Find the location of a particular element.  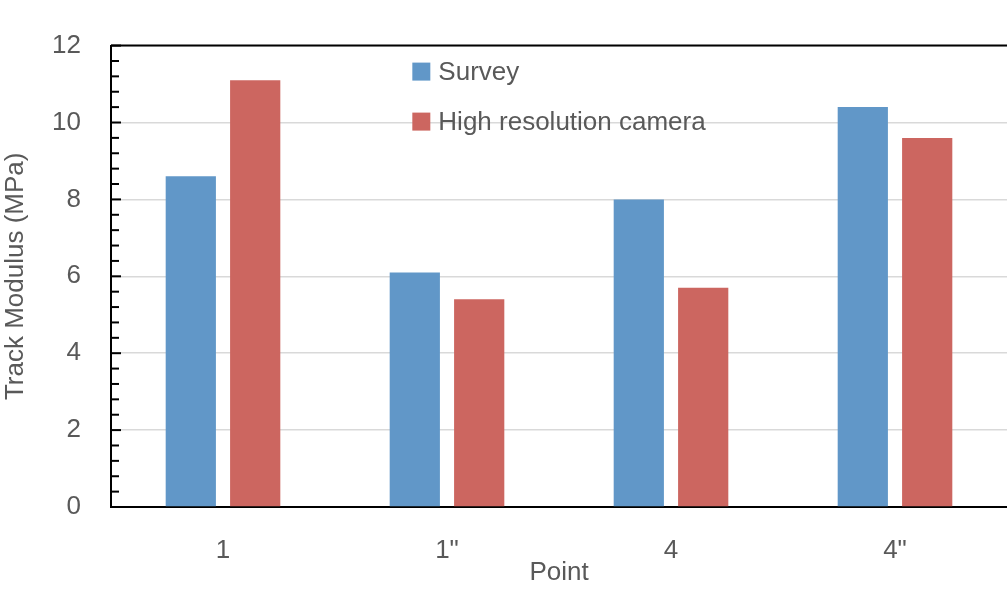

y-axis-title: Track Modulus (MPa) is located at coordinates (14, 276).